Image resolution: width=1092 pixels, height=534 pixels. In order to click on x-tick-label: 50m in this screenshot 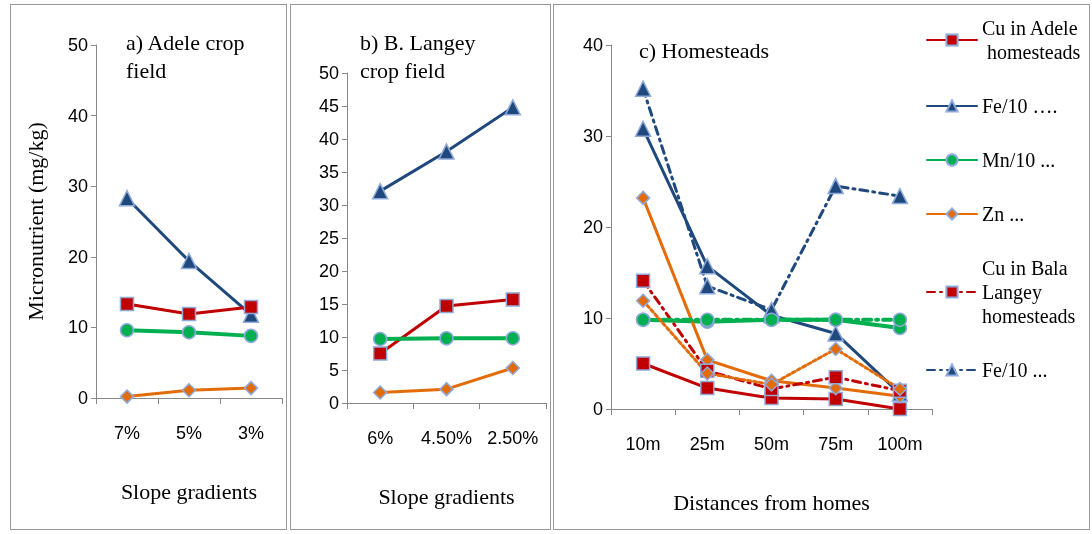, I will do `click(771, 444)`.